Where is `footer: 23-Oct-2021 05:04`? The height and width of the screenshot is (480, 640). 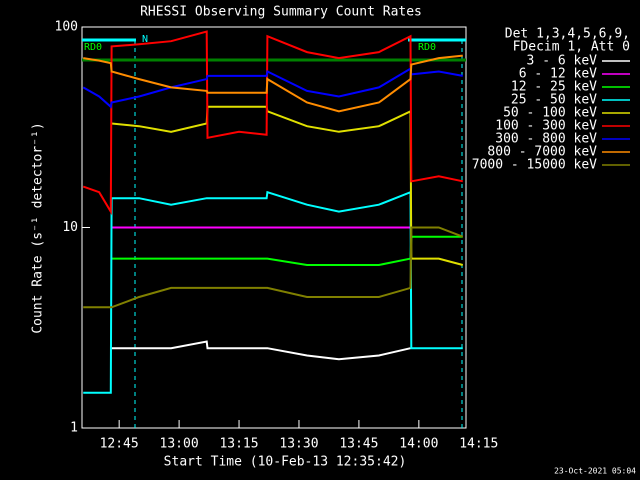
footer: 23-Oct-2021 05:04 is located at coordinates (595, 471).